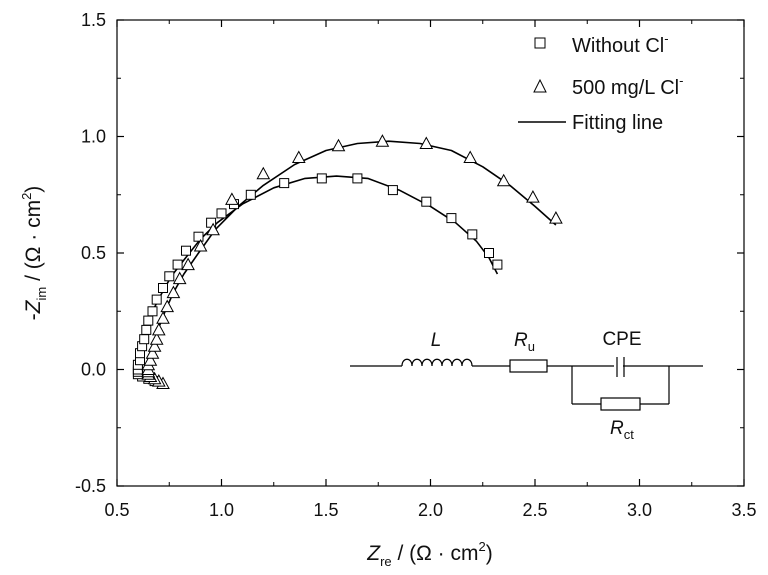  I want to click on circuit-label-cpe: CPE, so click(621, 339).